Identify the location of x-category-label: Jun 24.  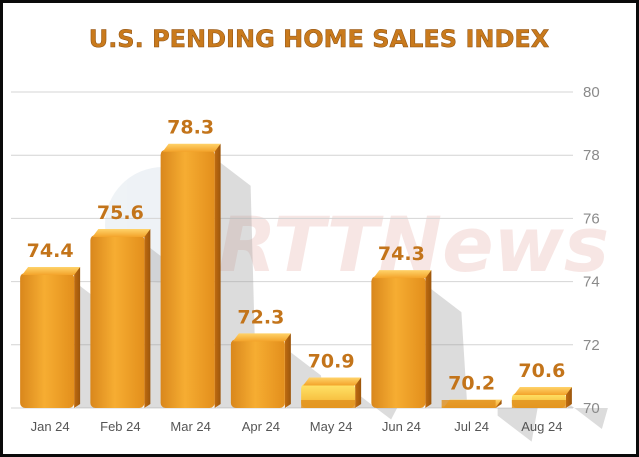
(401, 426).